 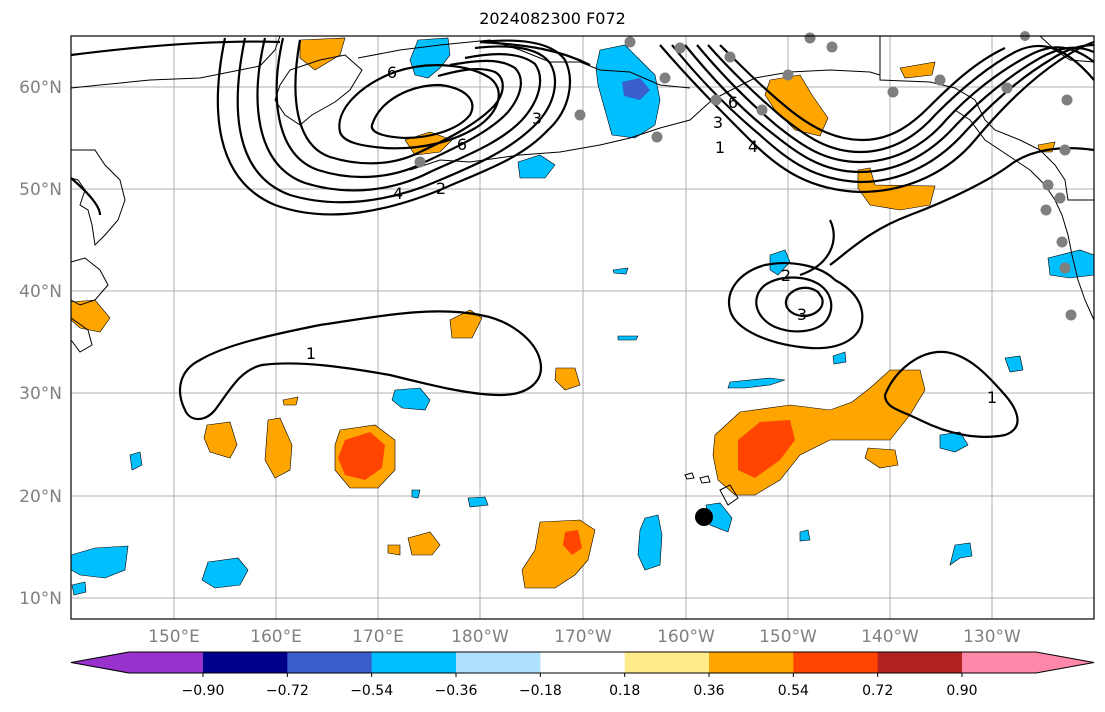 I want to click on lon-label: 140°W, so click(x=890, y=637).